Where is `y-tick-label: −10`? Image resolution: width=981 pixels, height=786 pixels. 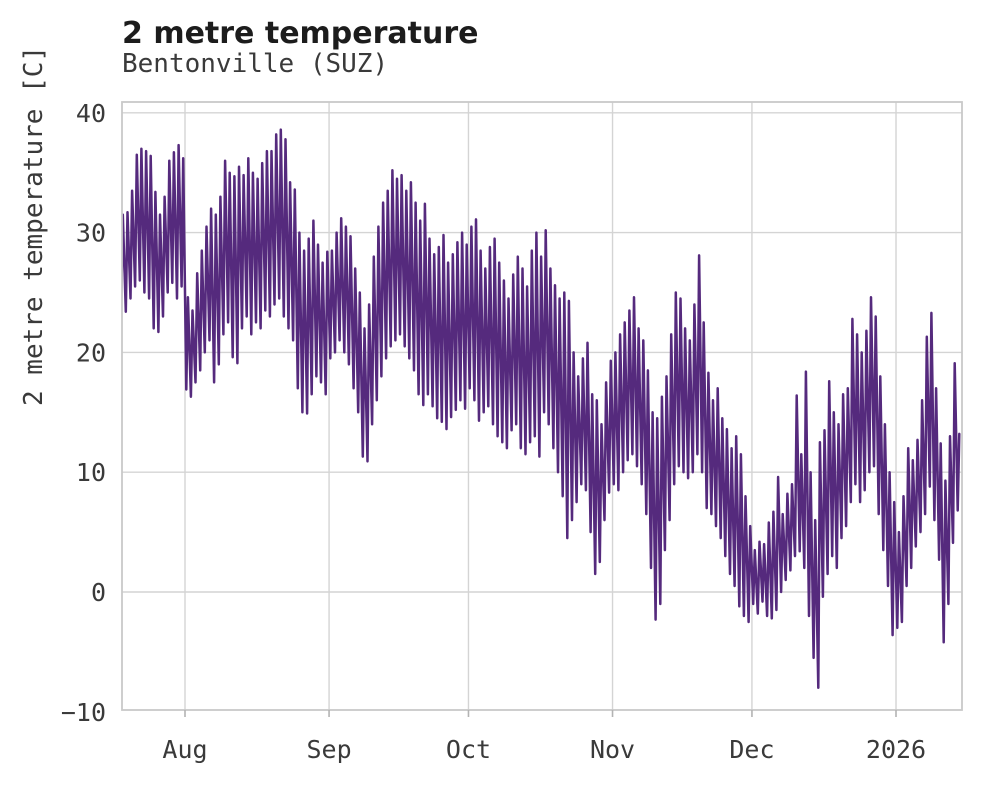
y-tick-label: −10 is located at coordinates (83, 712).